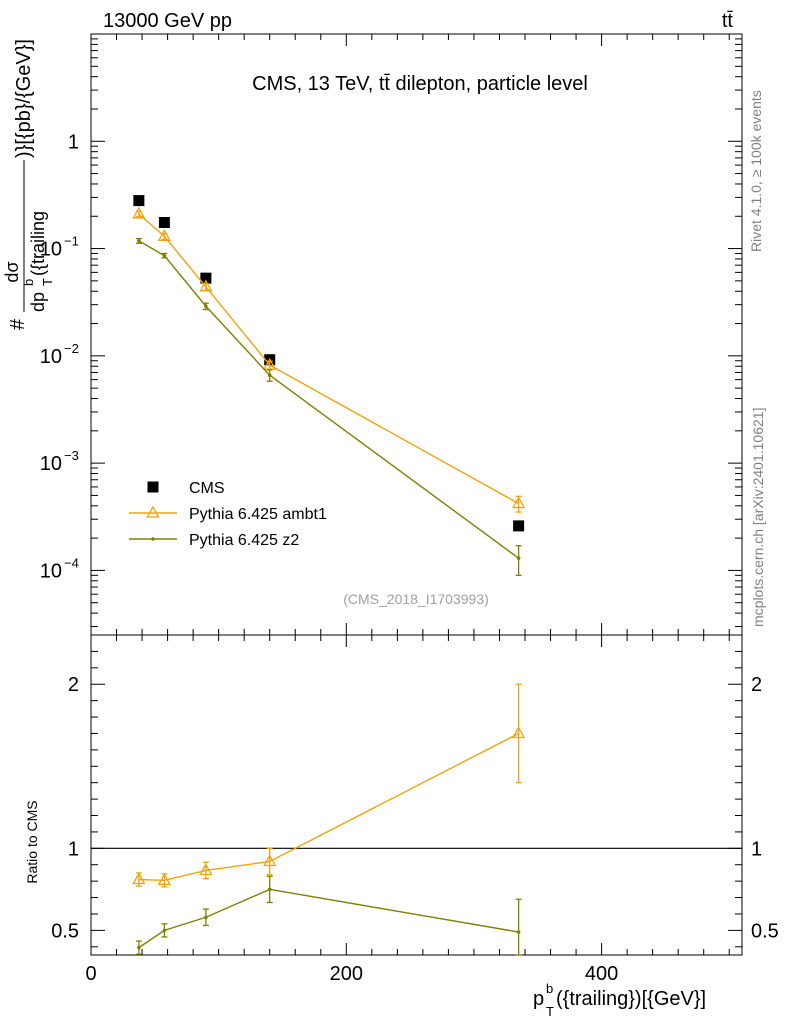  I want to click on analysis-id: (CMS_2018_I1703993), so click(416, 599).